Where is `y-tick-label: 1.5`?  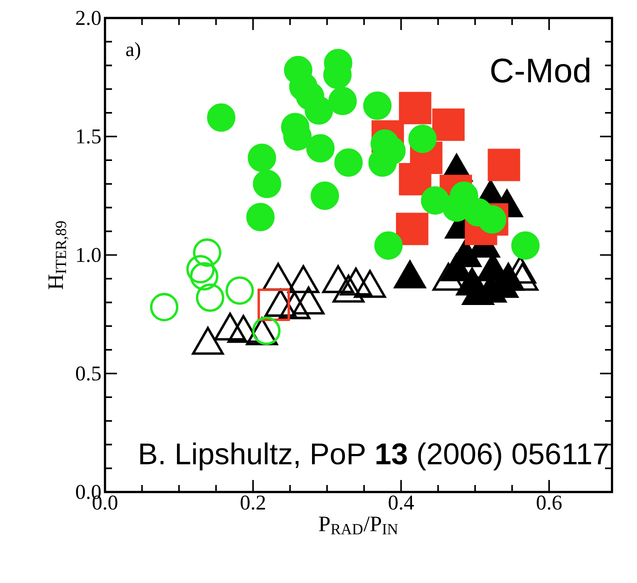
y-tick-label: 1.5 is located at coordinates (89, 136).